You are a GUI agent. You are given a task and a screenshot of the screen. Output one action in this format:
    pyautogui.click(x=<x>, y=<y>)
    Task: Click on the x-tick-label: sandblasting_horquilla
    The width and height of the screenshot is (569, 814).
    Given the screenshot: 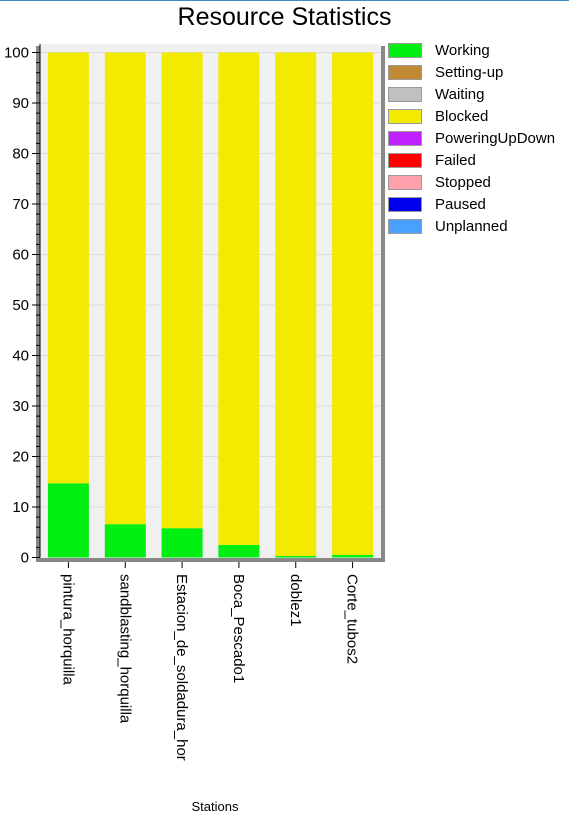 What is the action you would take?
    pyautogui.click(x=124, y=649)
    